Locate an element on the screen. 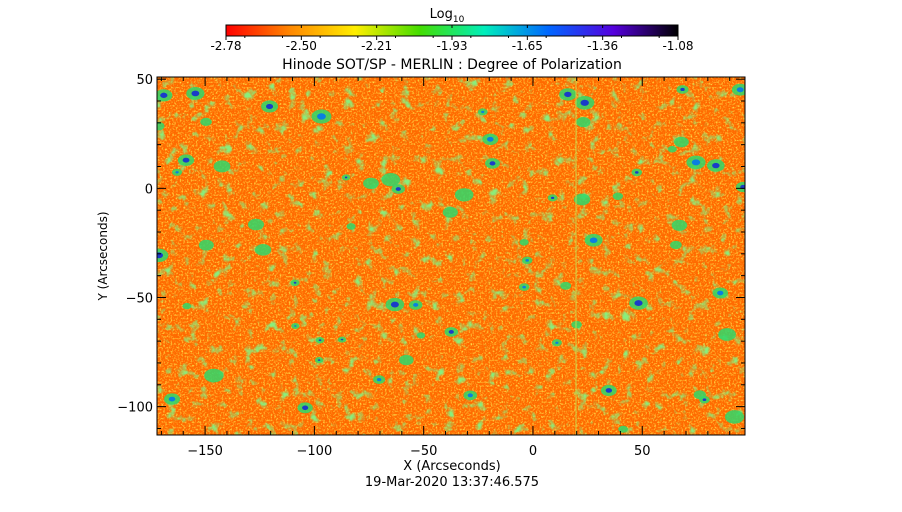 Image resolution: width=902 pixels, height=512 pixels. y-axis-label: Y (Arcseconds) is located at coordinates (103, 256).